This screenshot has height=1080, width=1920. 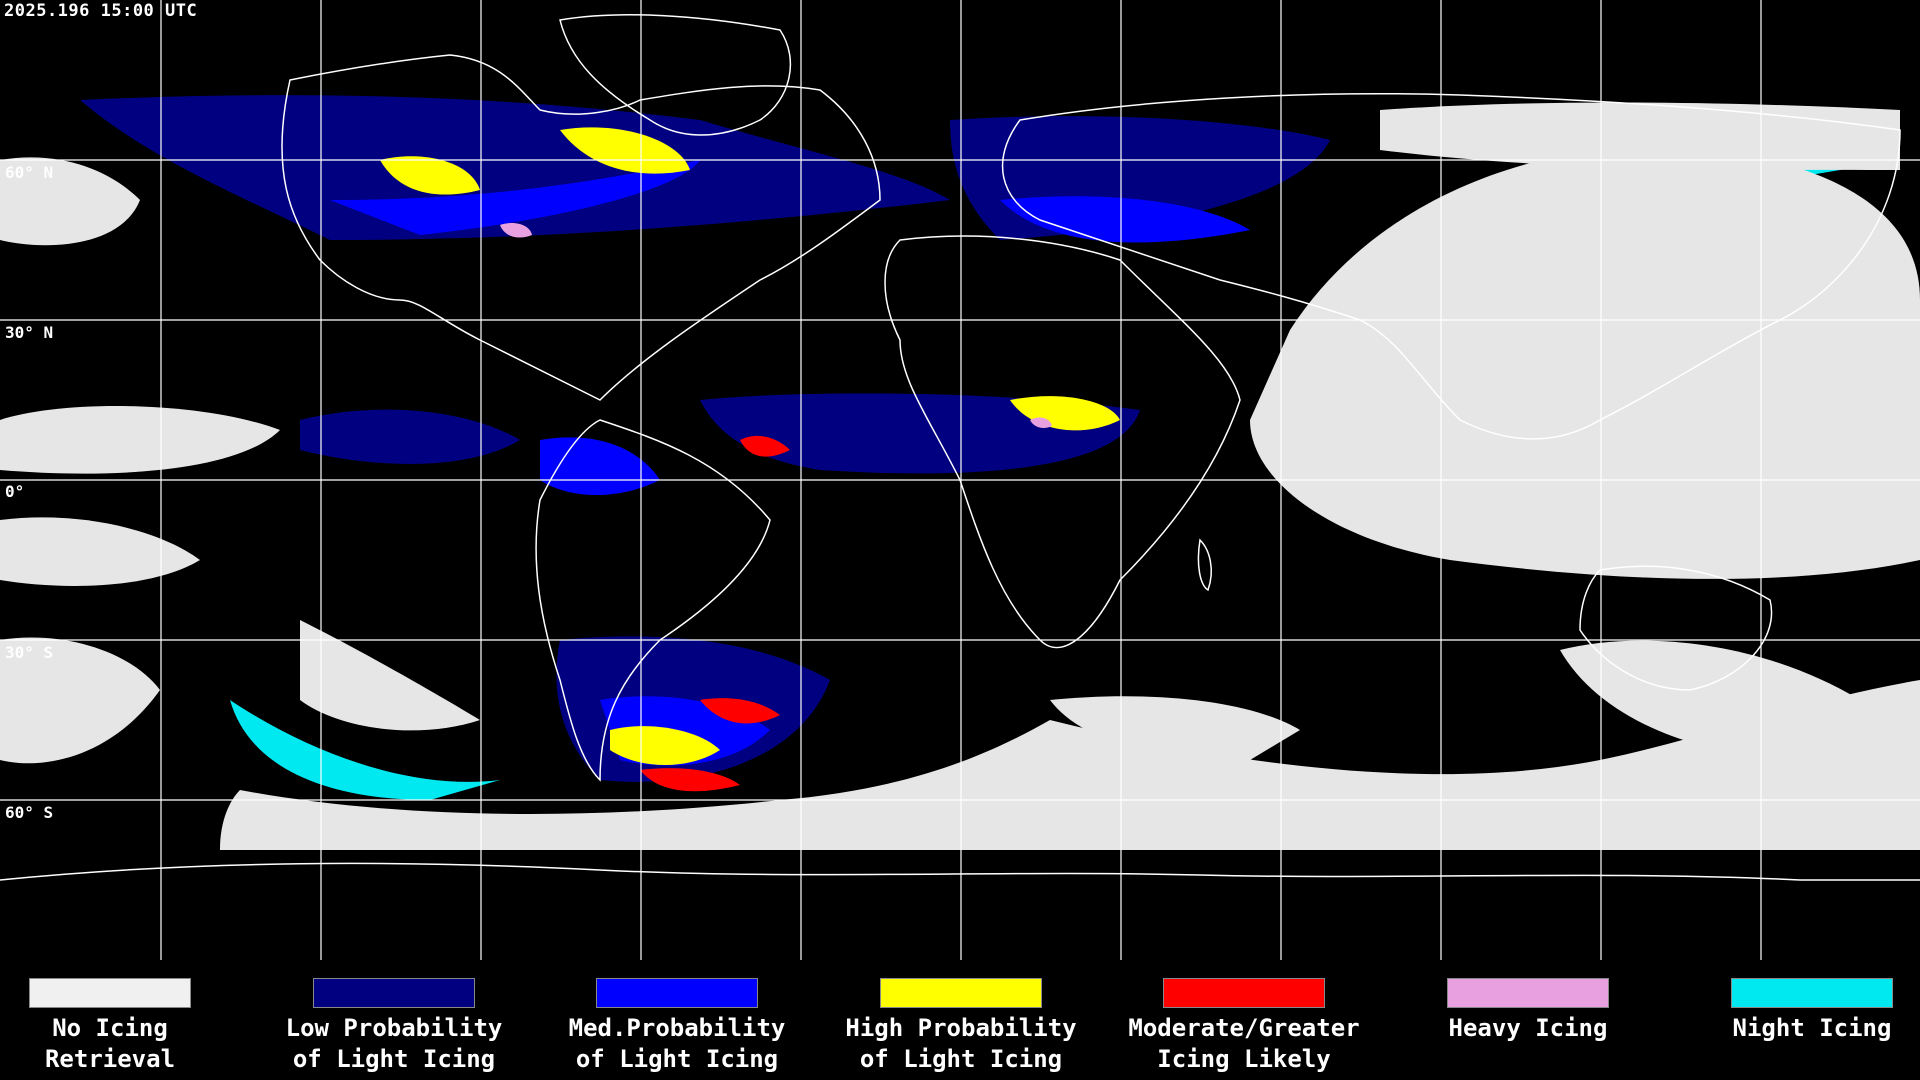 What do you see at coordinates (29, 812) in the screenshot?
I see `lat-label-60s: 60° S` at bounding box center [29, 812].